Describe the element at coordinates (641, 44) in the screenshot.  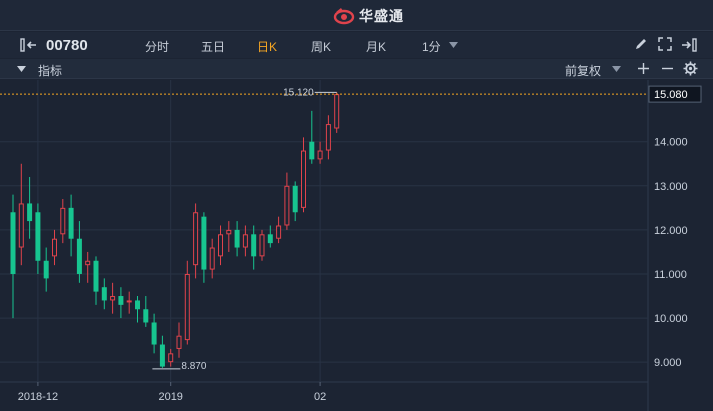
I see `pencil-icon` at that location.